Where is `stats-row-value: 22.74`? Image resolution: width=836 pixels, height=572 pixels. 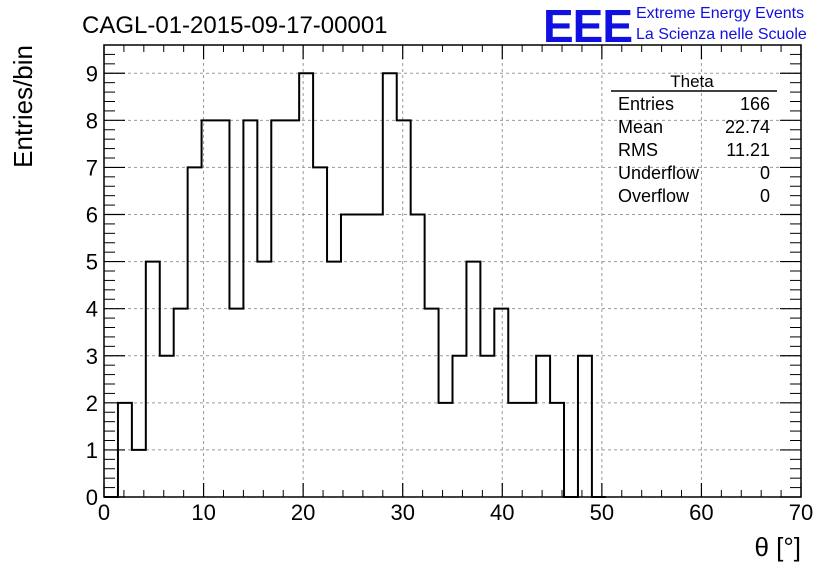
stats-row-value: 22.74 is located at coordinates (747, 127).